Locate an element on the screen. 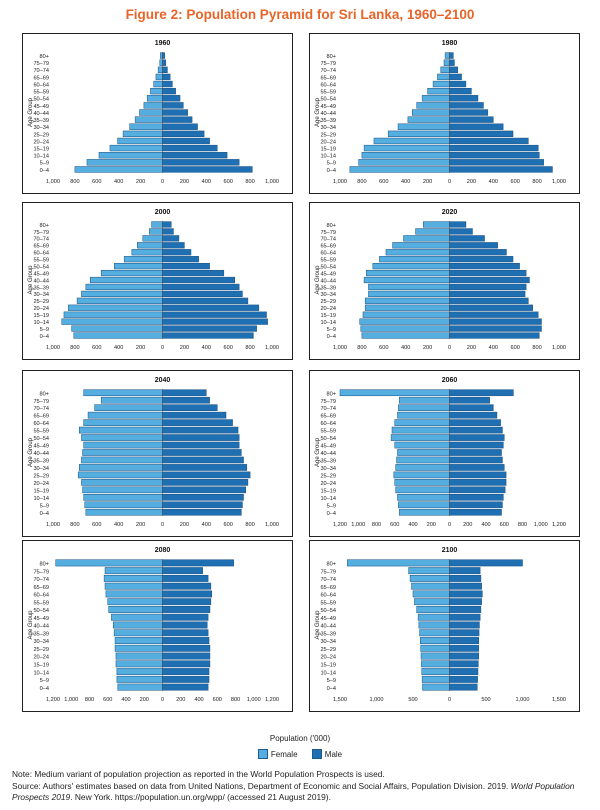  bar-male-2040 is located at coordinates (203, 460).